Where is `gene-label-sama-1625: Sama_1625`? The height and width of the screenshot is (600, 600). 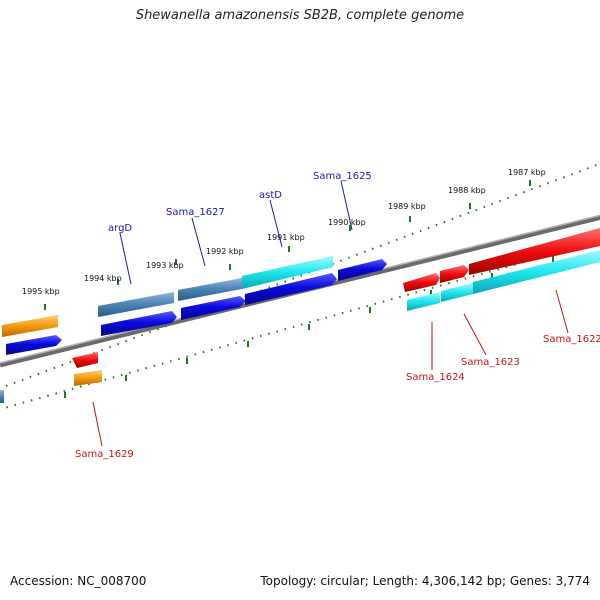
gene-label-sama-1625: Sama_1625 is located at coordinates (342, 176).